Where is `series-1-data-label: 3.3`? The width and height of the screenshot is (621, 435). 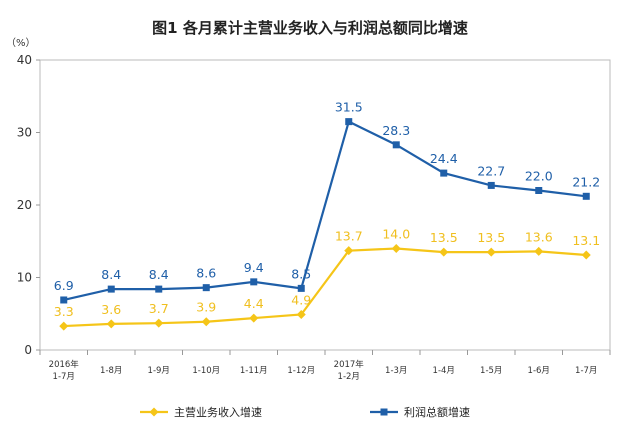
series-1-data-label: 3.3 is located at coordinates (64, 311).